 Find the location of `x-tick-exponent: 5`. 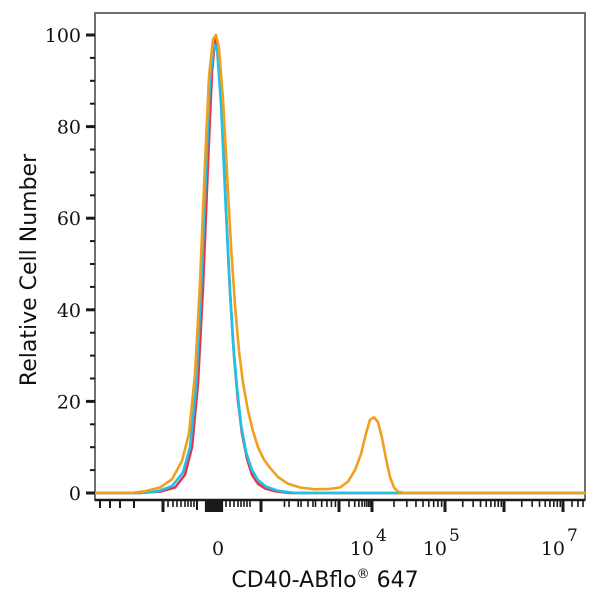

x-tick-exponent: 5 is located at coordinates (454, 536).